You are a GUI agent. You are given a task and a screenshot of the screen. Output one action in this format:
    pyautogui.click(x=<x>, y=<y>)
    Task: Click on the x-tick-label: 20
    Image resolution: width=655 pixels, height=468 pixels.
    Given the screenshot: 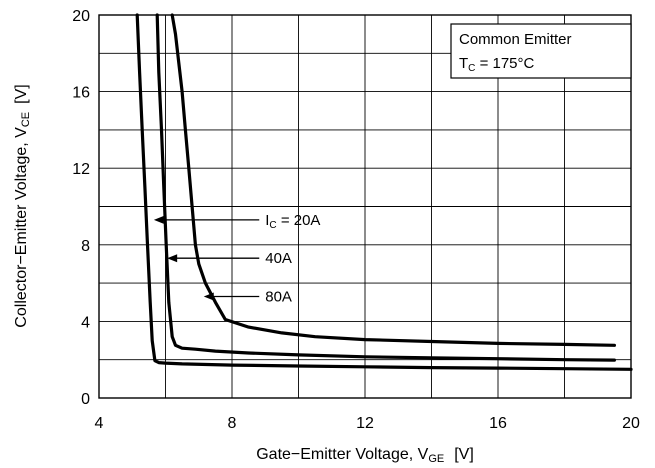 What is the action you would take?
    pyautogui.click(x=631, y=423)
    